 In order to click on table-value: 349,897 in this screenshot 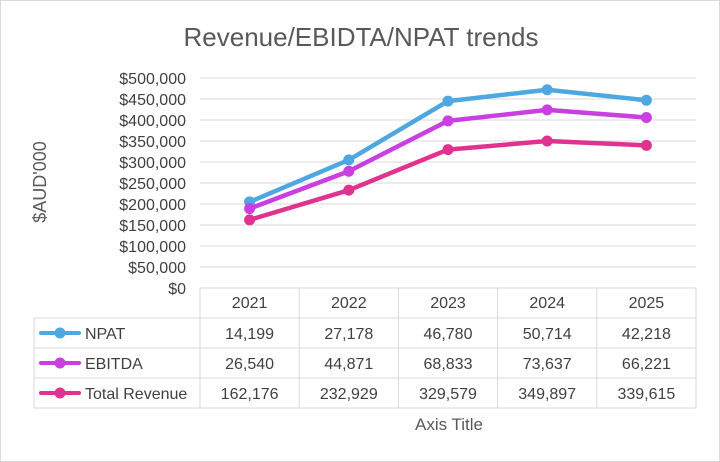, I will do `click(547, 394)`.